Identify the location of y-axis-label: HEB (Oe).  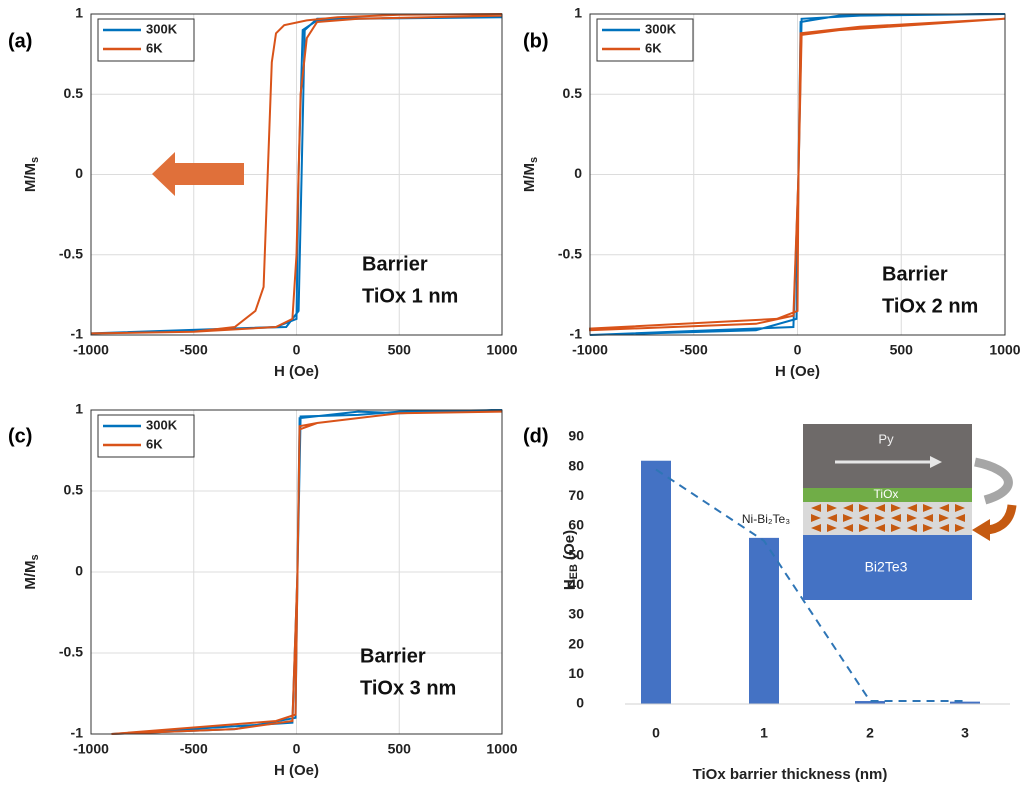
(570, 560).